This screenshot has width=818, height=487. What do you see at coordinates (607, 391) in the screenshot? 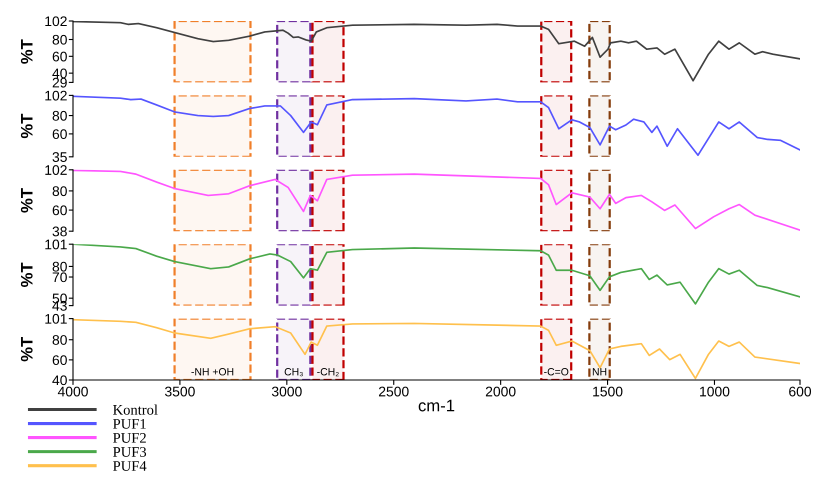
I see `x-tick-label: 1500` at bounding box center [607, 391].